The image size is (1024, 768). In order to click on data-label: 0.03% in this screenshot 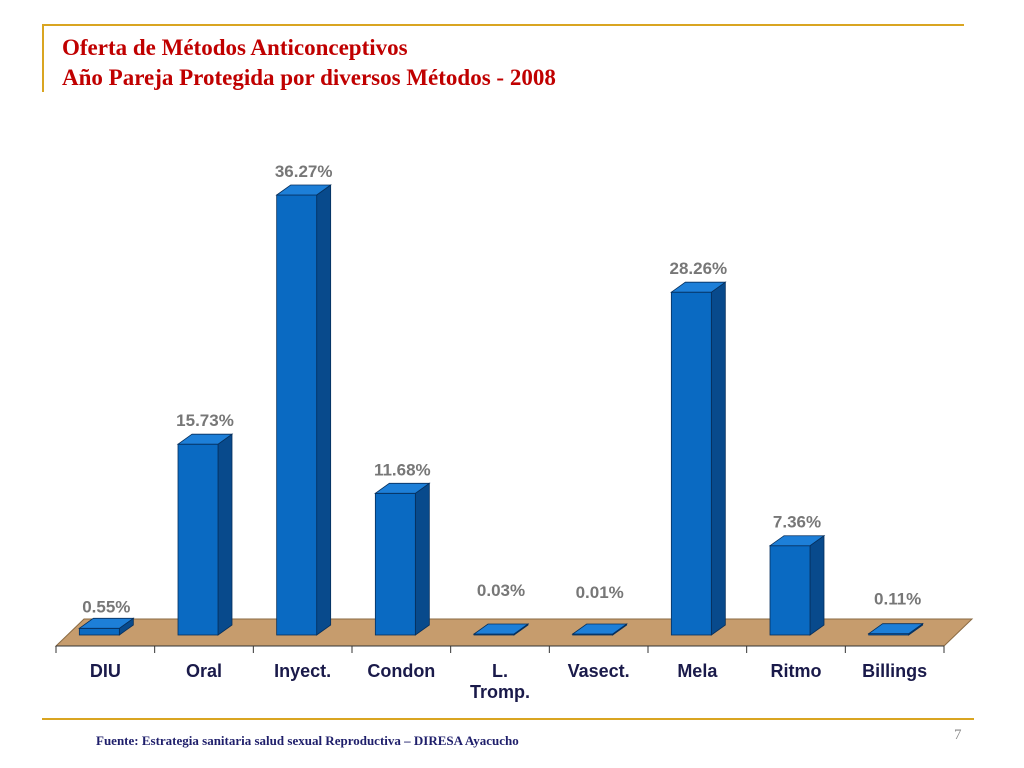, I will do `click(501, 590)`.